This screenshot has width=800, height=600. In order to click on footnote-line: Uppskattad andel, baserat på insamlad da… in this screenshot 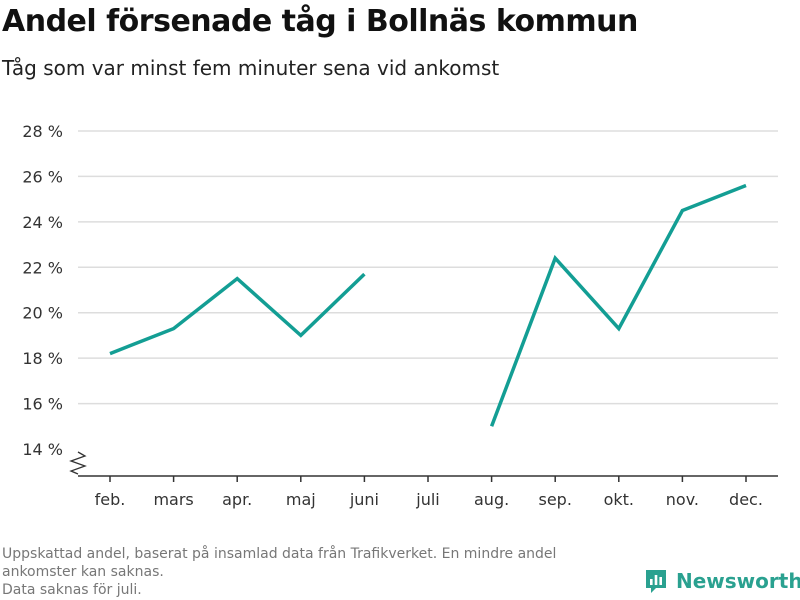, I will do `click(279, 554)`.